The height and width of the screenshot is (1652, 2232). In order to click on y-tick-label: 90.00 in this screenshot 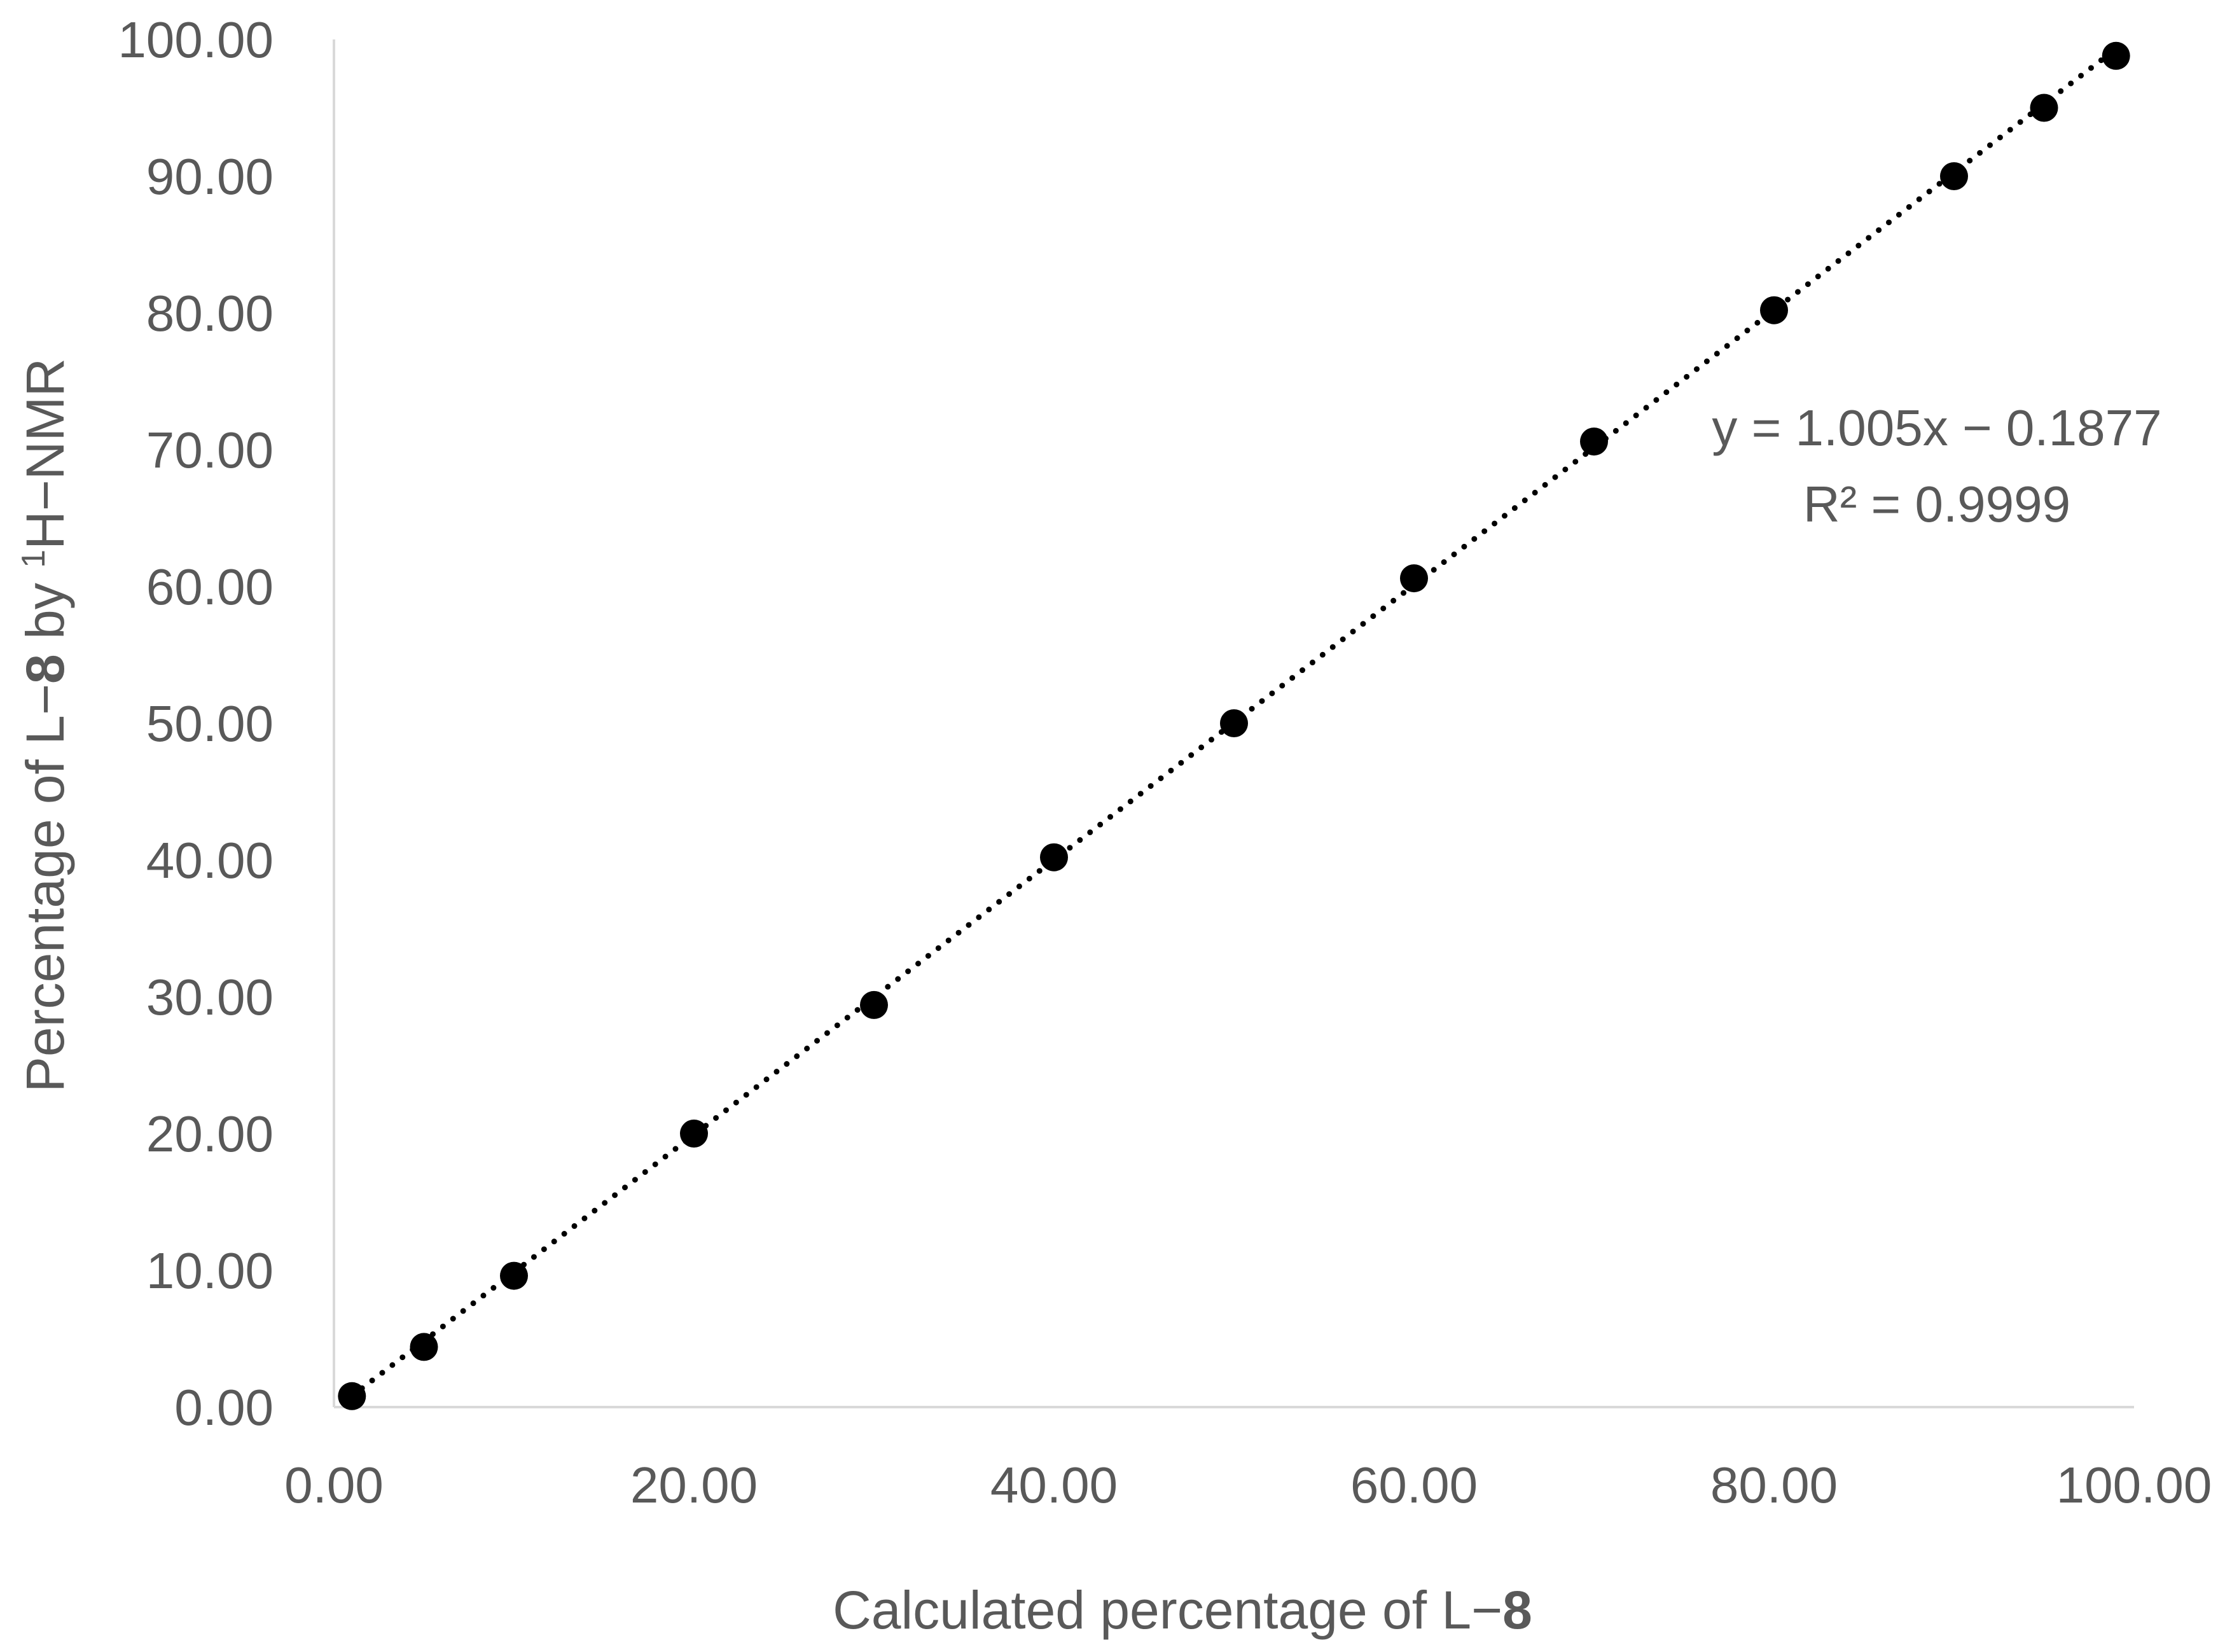, I will do `click(210, 176)`.